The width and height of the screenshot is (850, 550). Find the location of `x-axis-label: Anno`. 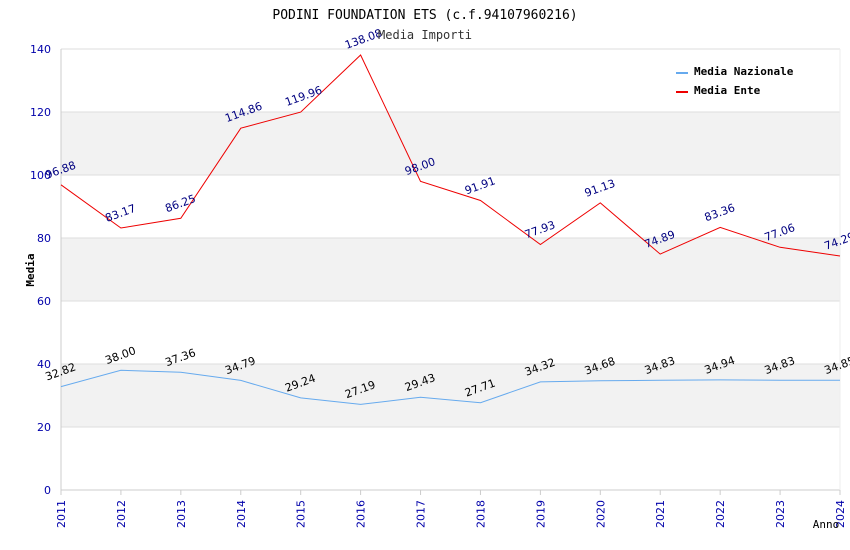

x-axis-label: Anno is located at coordinates (826, 524).